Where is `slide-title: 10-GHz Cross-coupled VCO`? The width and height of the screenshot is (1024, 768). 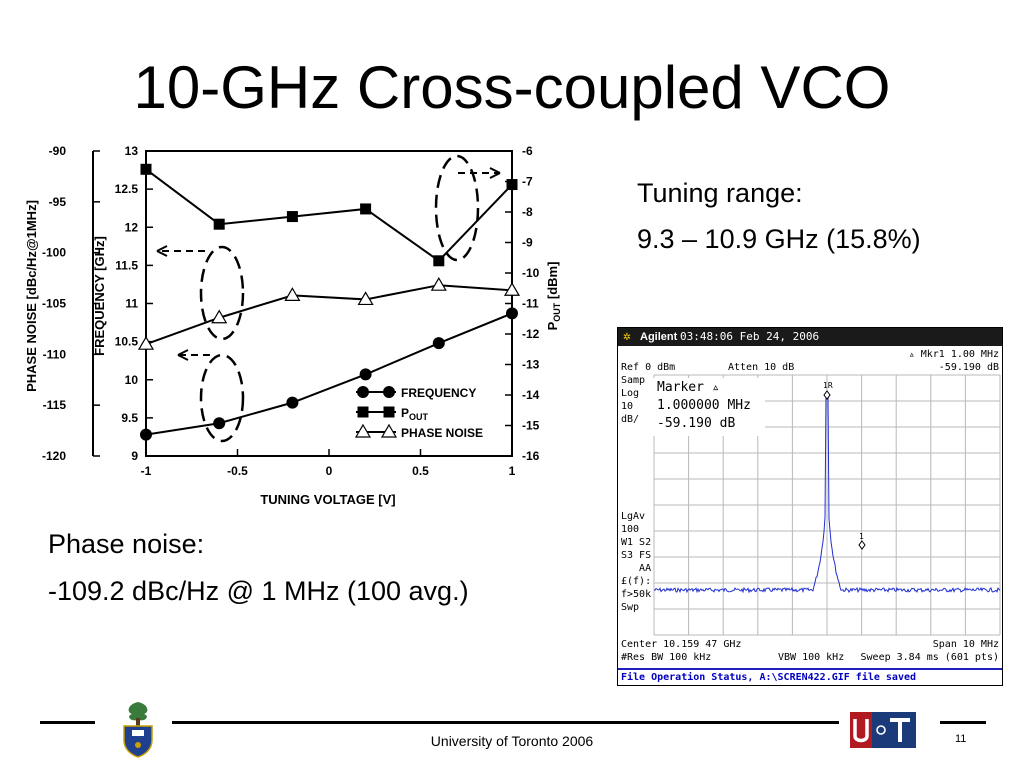
slide-title: 10-GHz Cross-coupled VCO is located at coordinates (512, 87).